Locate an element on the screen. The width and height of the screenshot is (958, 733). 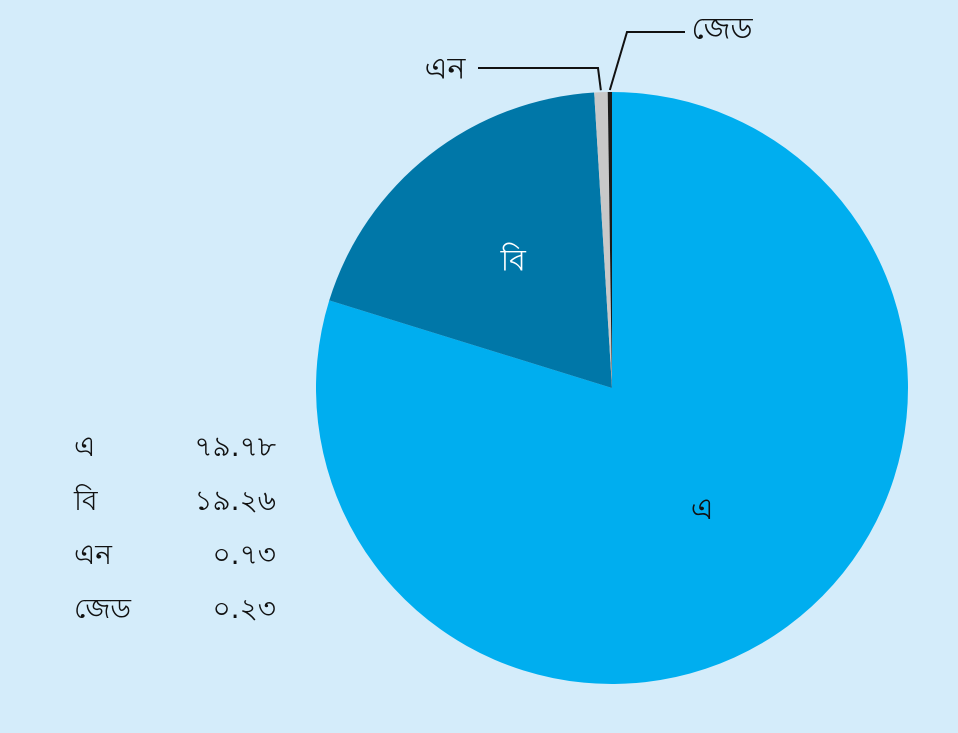
legend-label-n: এন is located at coordinates (93, 554).